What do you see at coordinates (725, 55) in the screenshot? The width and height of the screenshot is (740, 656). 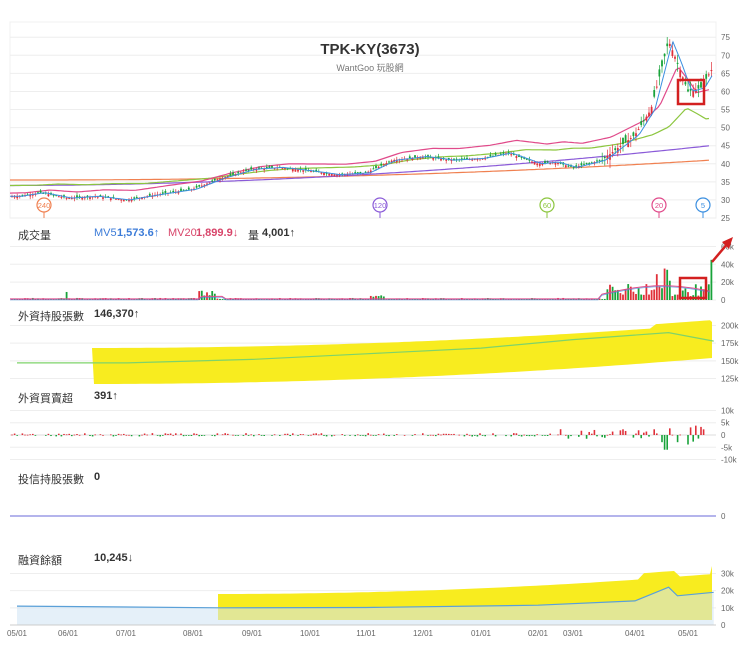 I see `price-y-tick-label: 70` at bounding box center [725, 55].